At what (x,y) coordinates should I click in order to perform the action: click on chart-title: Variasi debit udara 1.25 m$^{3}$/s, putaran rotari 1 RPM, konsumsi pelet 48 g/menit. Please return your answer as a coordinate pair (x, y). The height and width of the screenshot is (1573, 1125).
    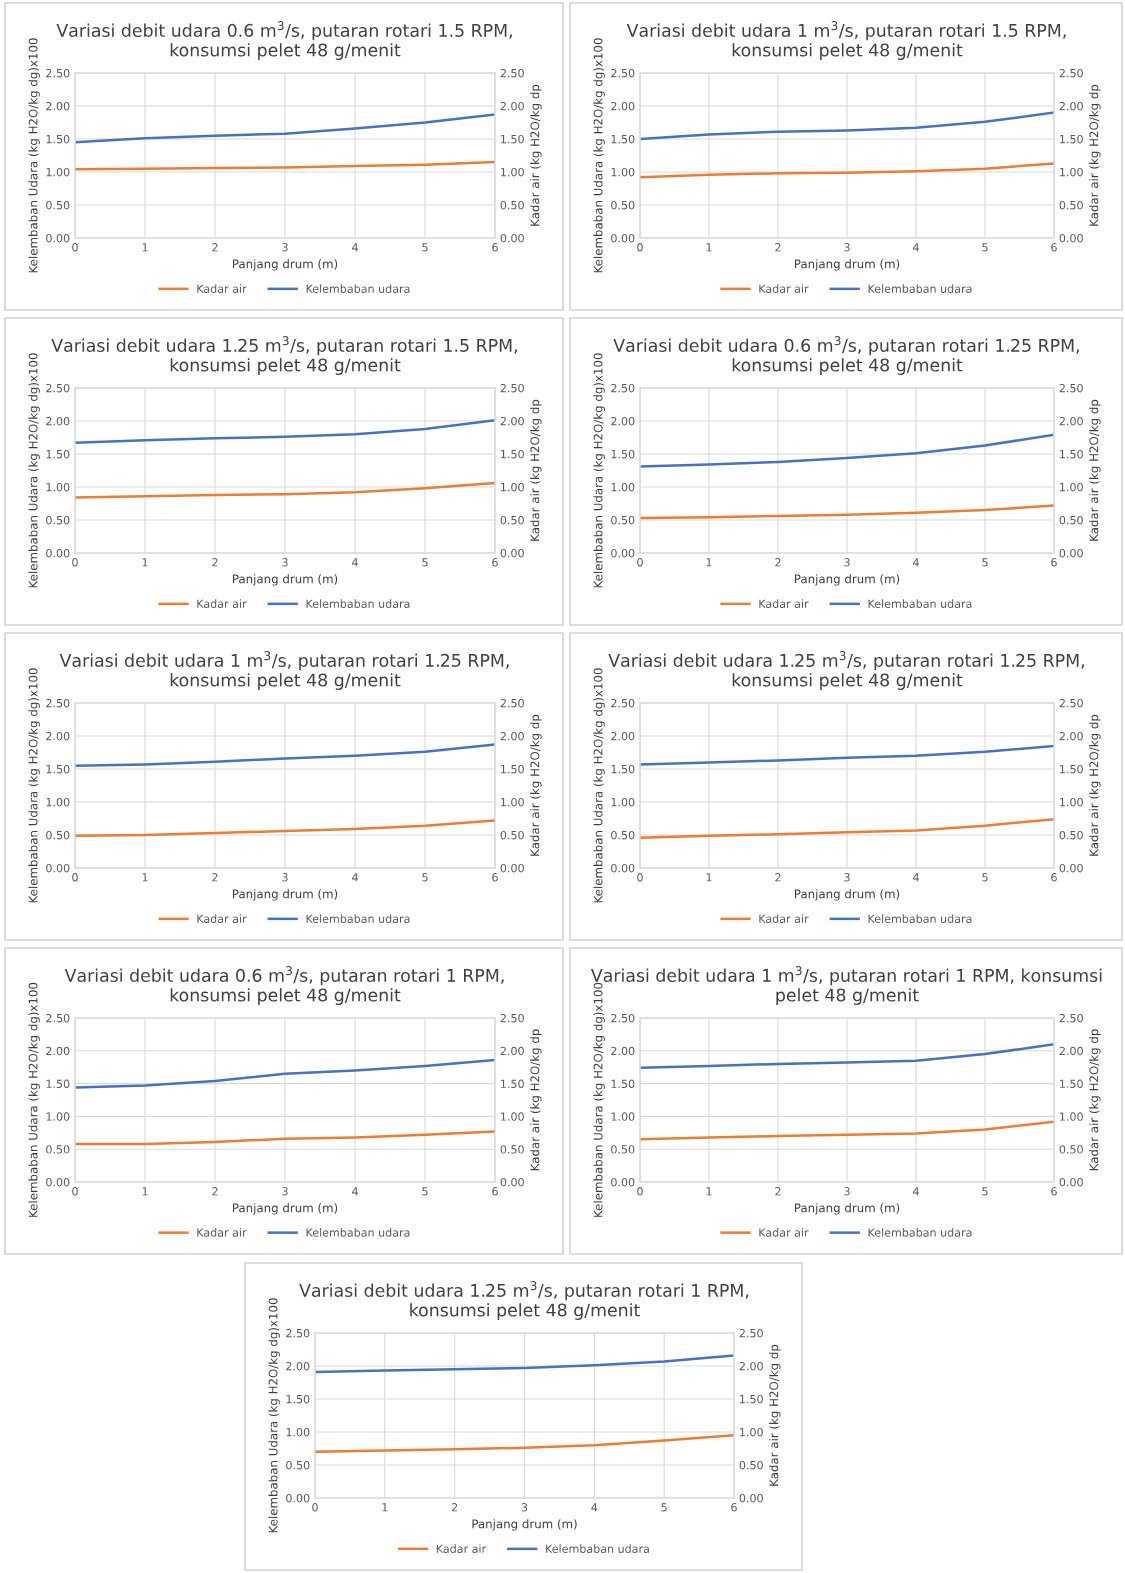
    Looking at the image, I should click on (524, 1300).